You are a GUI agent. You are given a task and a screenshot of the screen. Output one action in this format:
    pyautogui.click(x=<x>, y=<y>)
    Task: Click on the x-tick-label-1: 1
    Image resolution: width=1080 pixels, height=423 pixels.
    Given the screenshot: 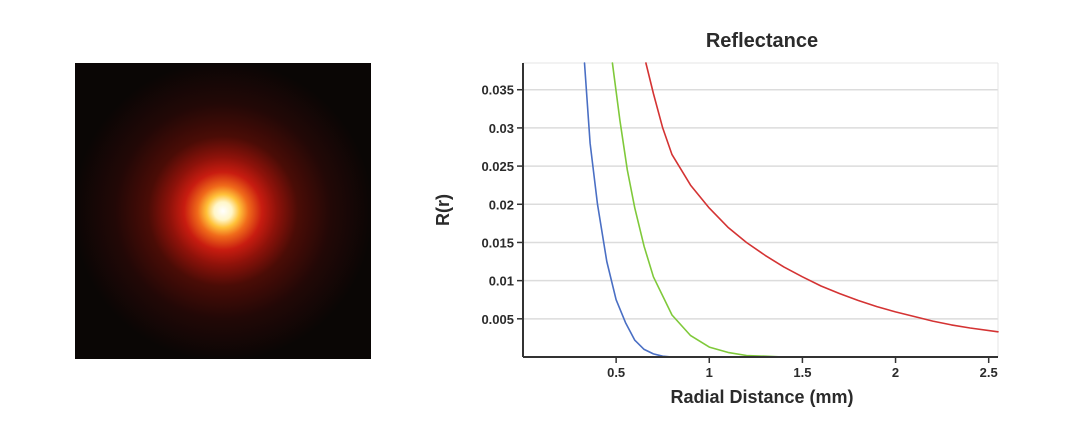 What is the action you would take?
    pyautogui.click(x=709, y=372)
    